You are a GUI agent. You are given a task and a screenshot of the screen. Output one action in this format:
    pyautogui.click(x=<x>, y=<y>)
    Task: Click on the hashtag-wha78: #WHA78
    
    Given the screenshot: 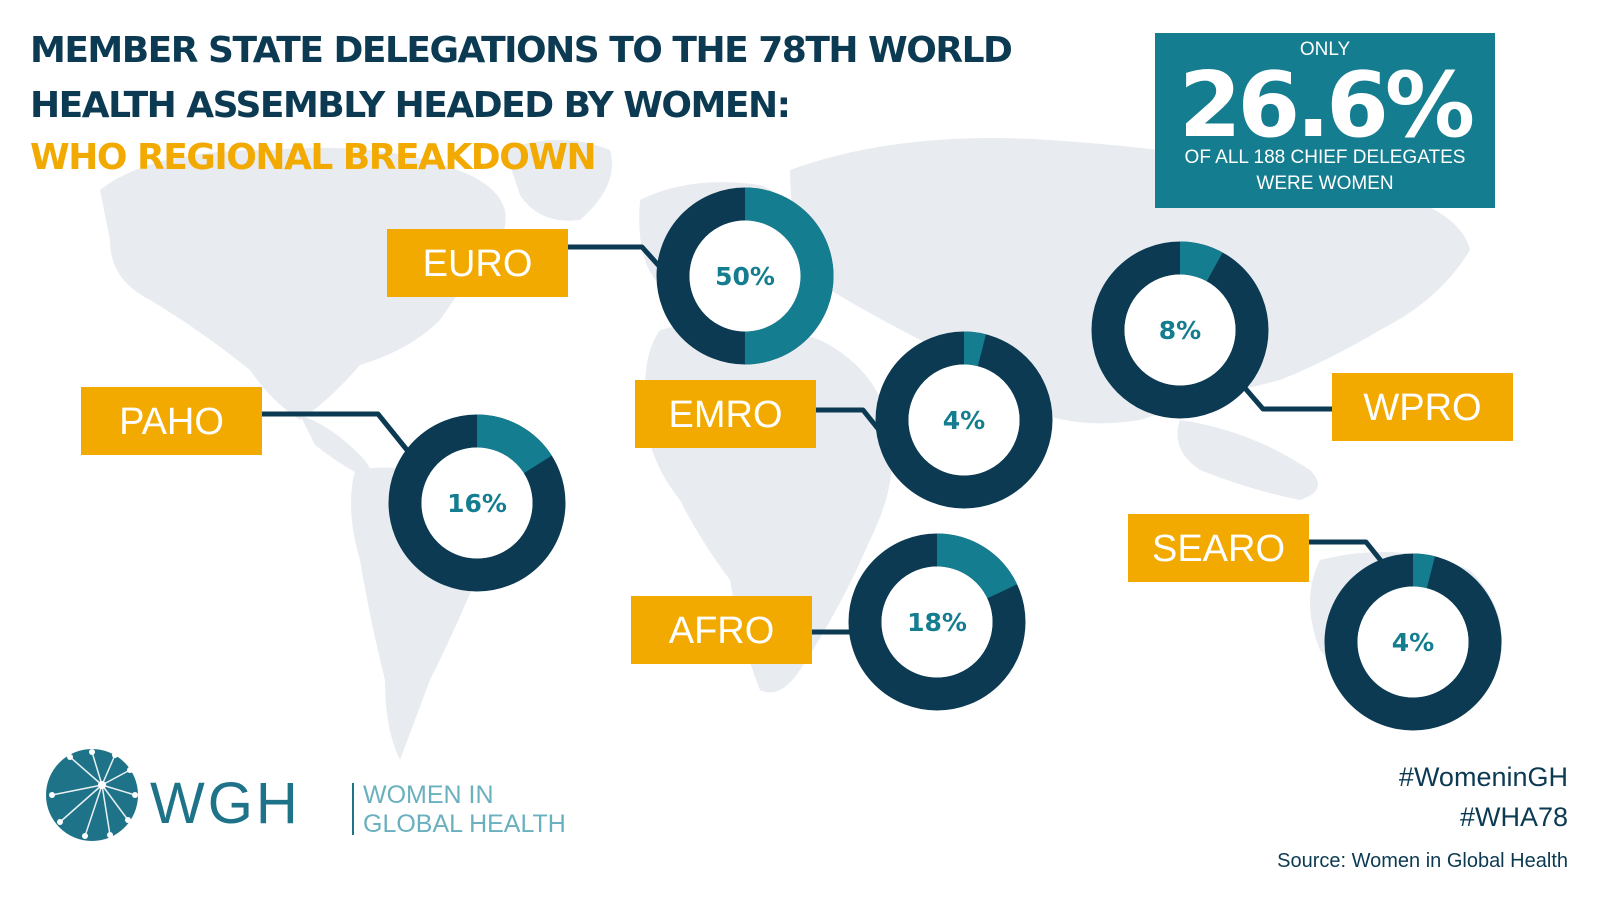 What is the action you would take?
    pyautogui.click(x=1513, y=817)
    